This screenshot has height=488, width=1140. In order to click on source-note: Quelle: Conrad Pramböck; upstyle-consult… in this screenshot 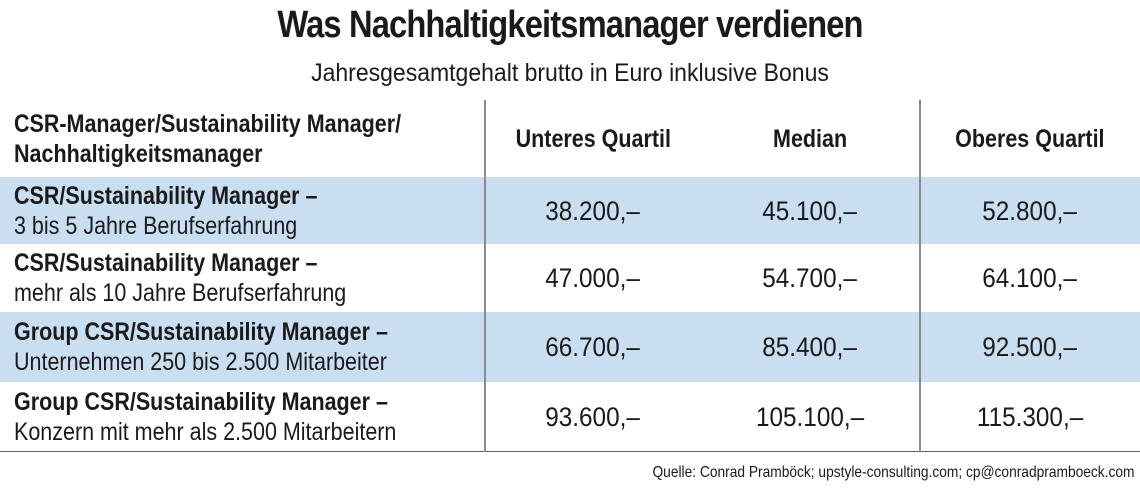, I will do `click(892, 472)`.